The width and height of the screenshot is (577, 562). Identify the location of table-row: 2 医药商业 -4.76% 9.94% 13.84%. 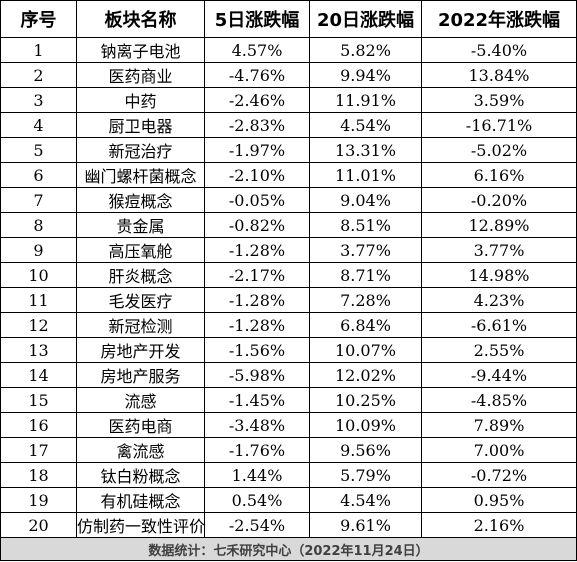
(288, 75).